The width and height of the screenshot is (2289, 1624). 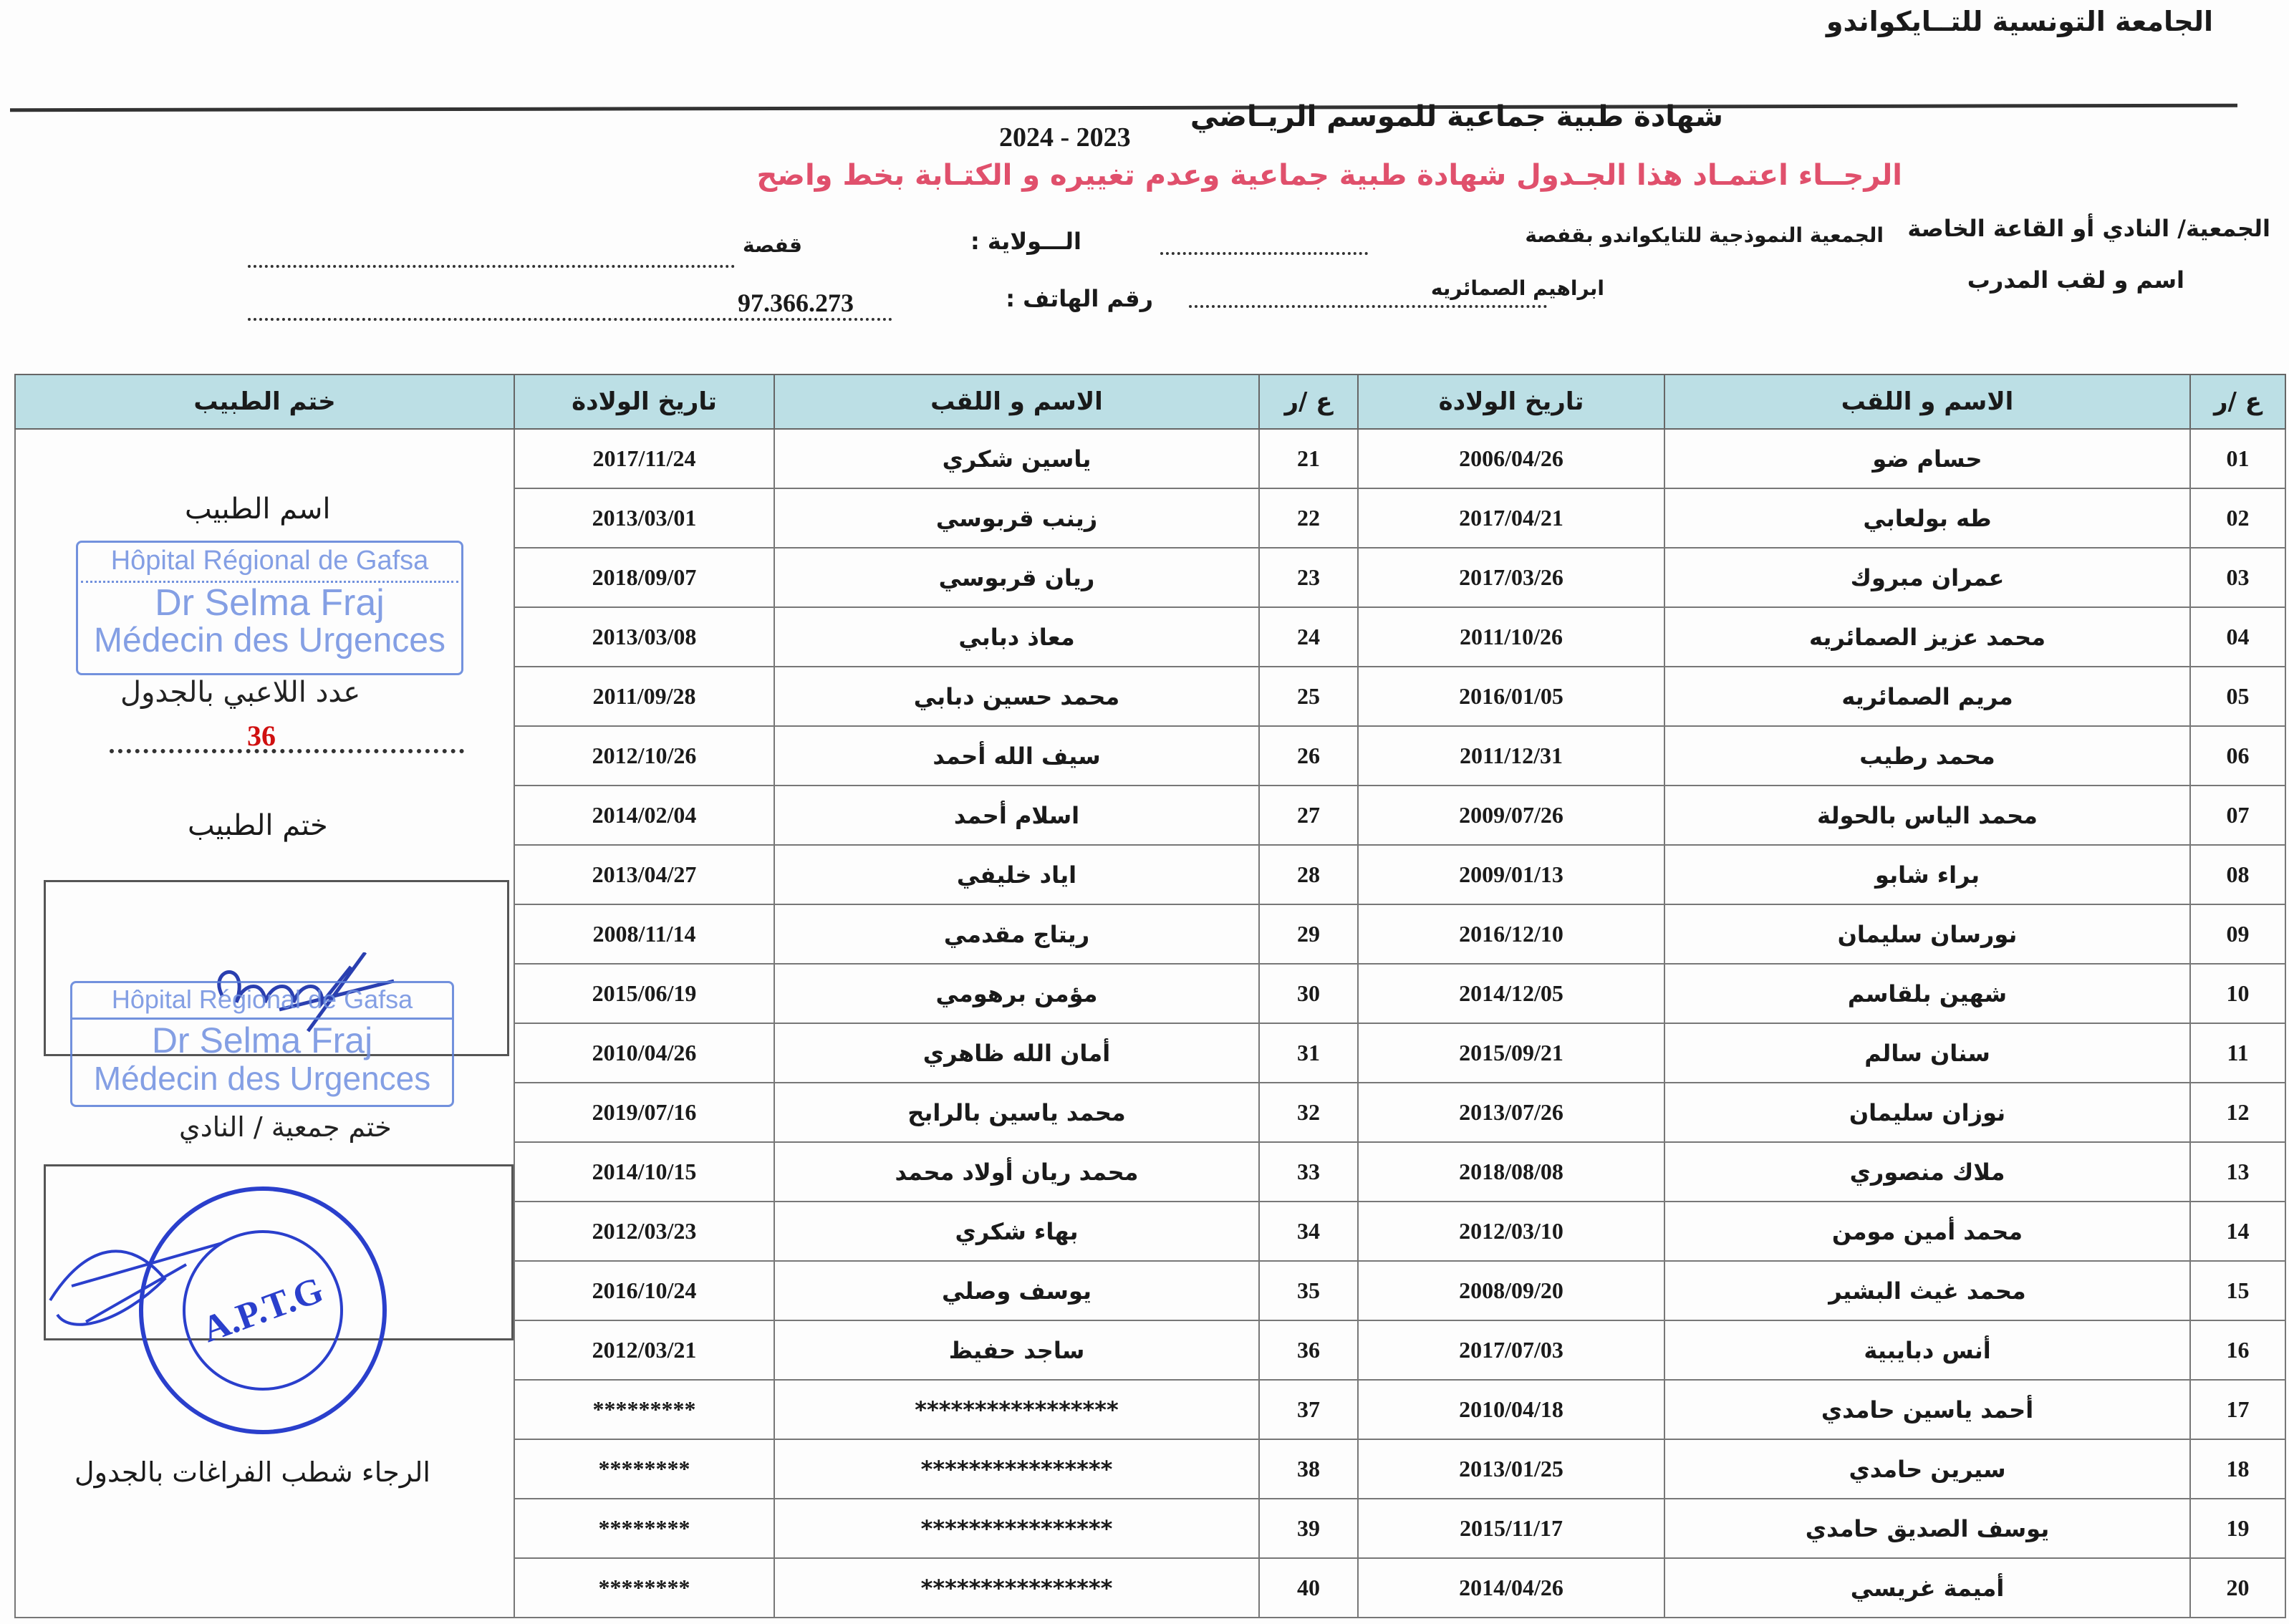 I want to click on row-number: 10, so click(x=2237, y=993).